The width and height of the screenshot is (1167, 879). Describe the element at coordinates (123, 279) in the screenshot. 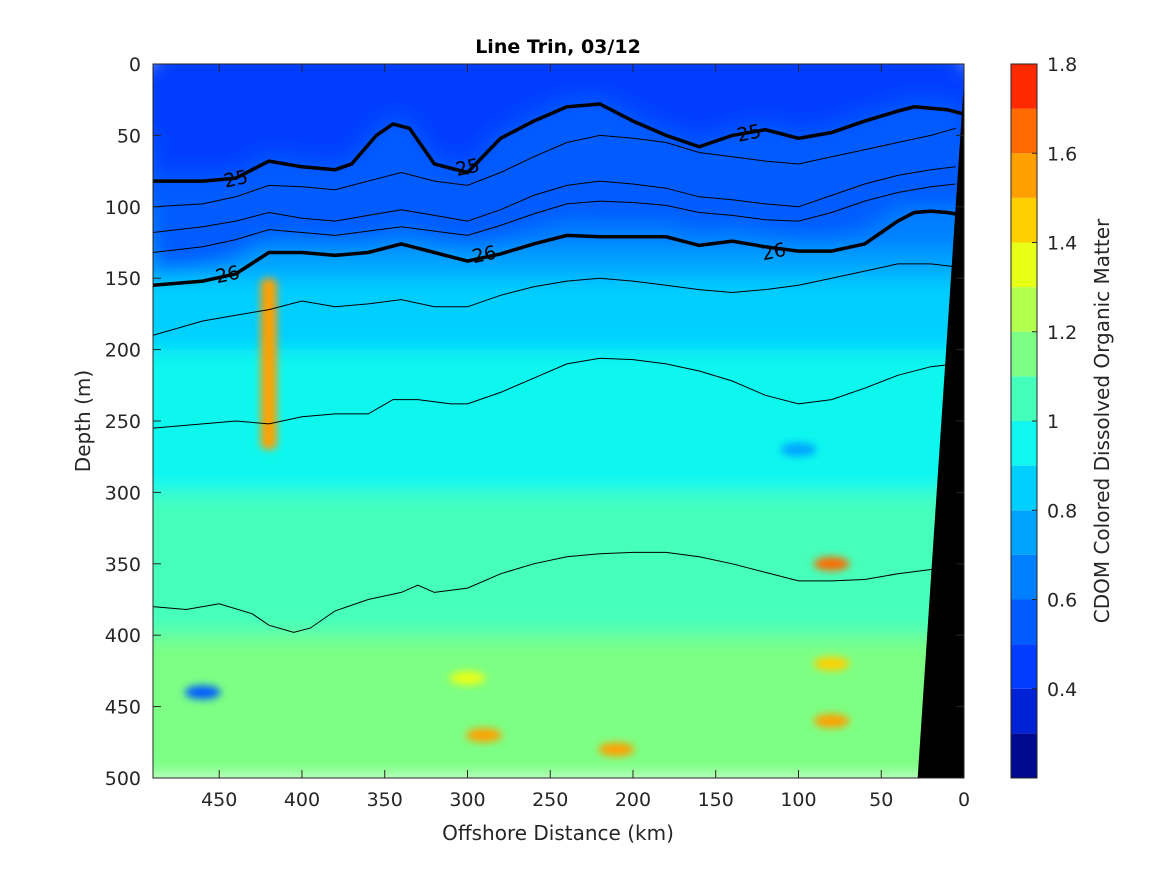

I see `y-tick-label: 150` at that location.